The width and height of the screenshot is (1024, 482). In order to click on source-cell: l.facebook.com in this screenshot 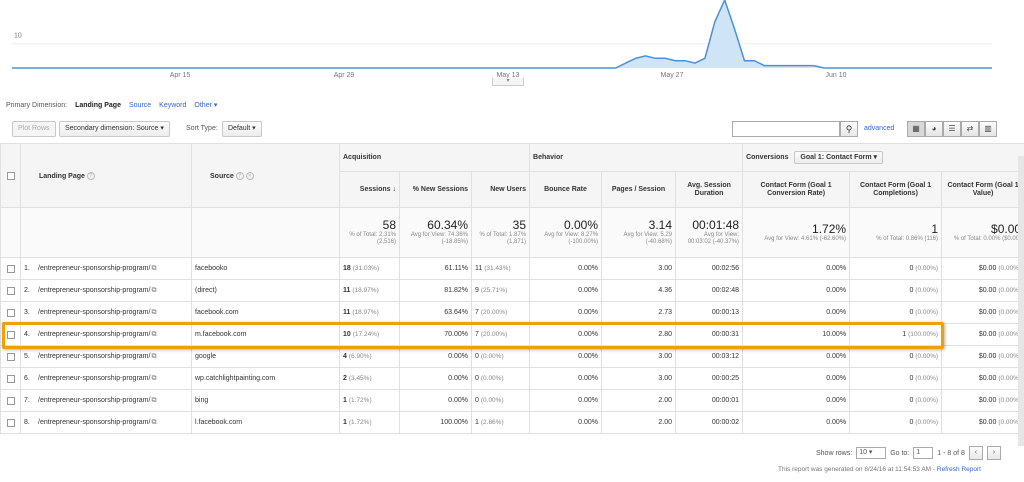, I will do `click(265, 422)`.